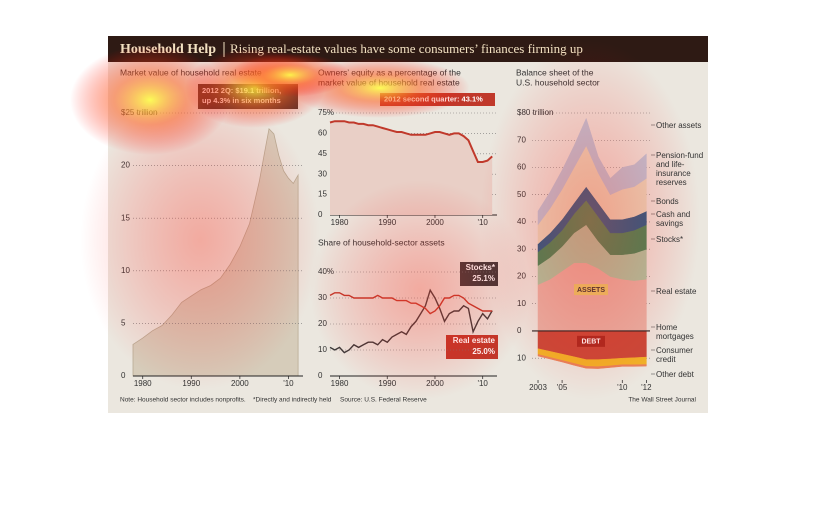  What do you see at coordinates (521, 139) in the screenshot?
I see `y-tick-label: 70` at bounding box center [521, 139].